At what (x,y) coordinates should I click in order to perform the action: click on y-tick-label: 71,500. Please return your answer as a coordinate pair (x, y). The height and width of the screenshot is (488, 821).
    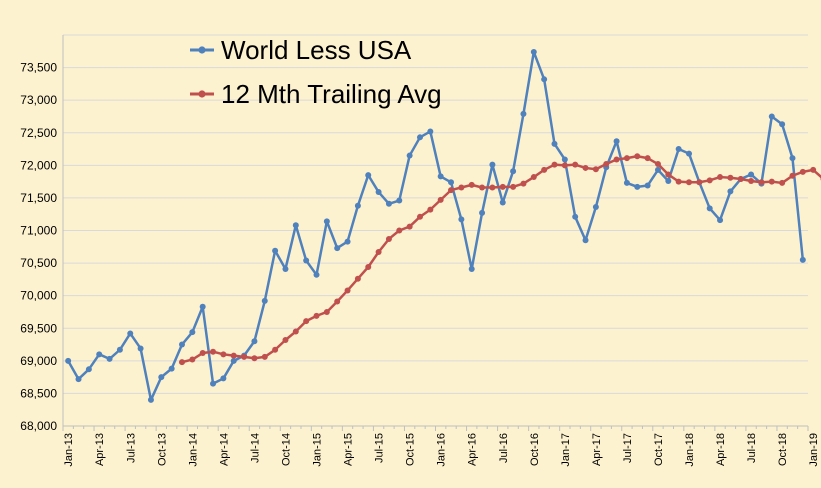
    Looking at the image, I should click on (38, 198).